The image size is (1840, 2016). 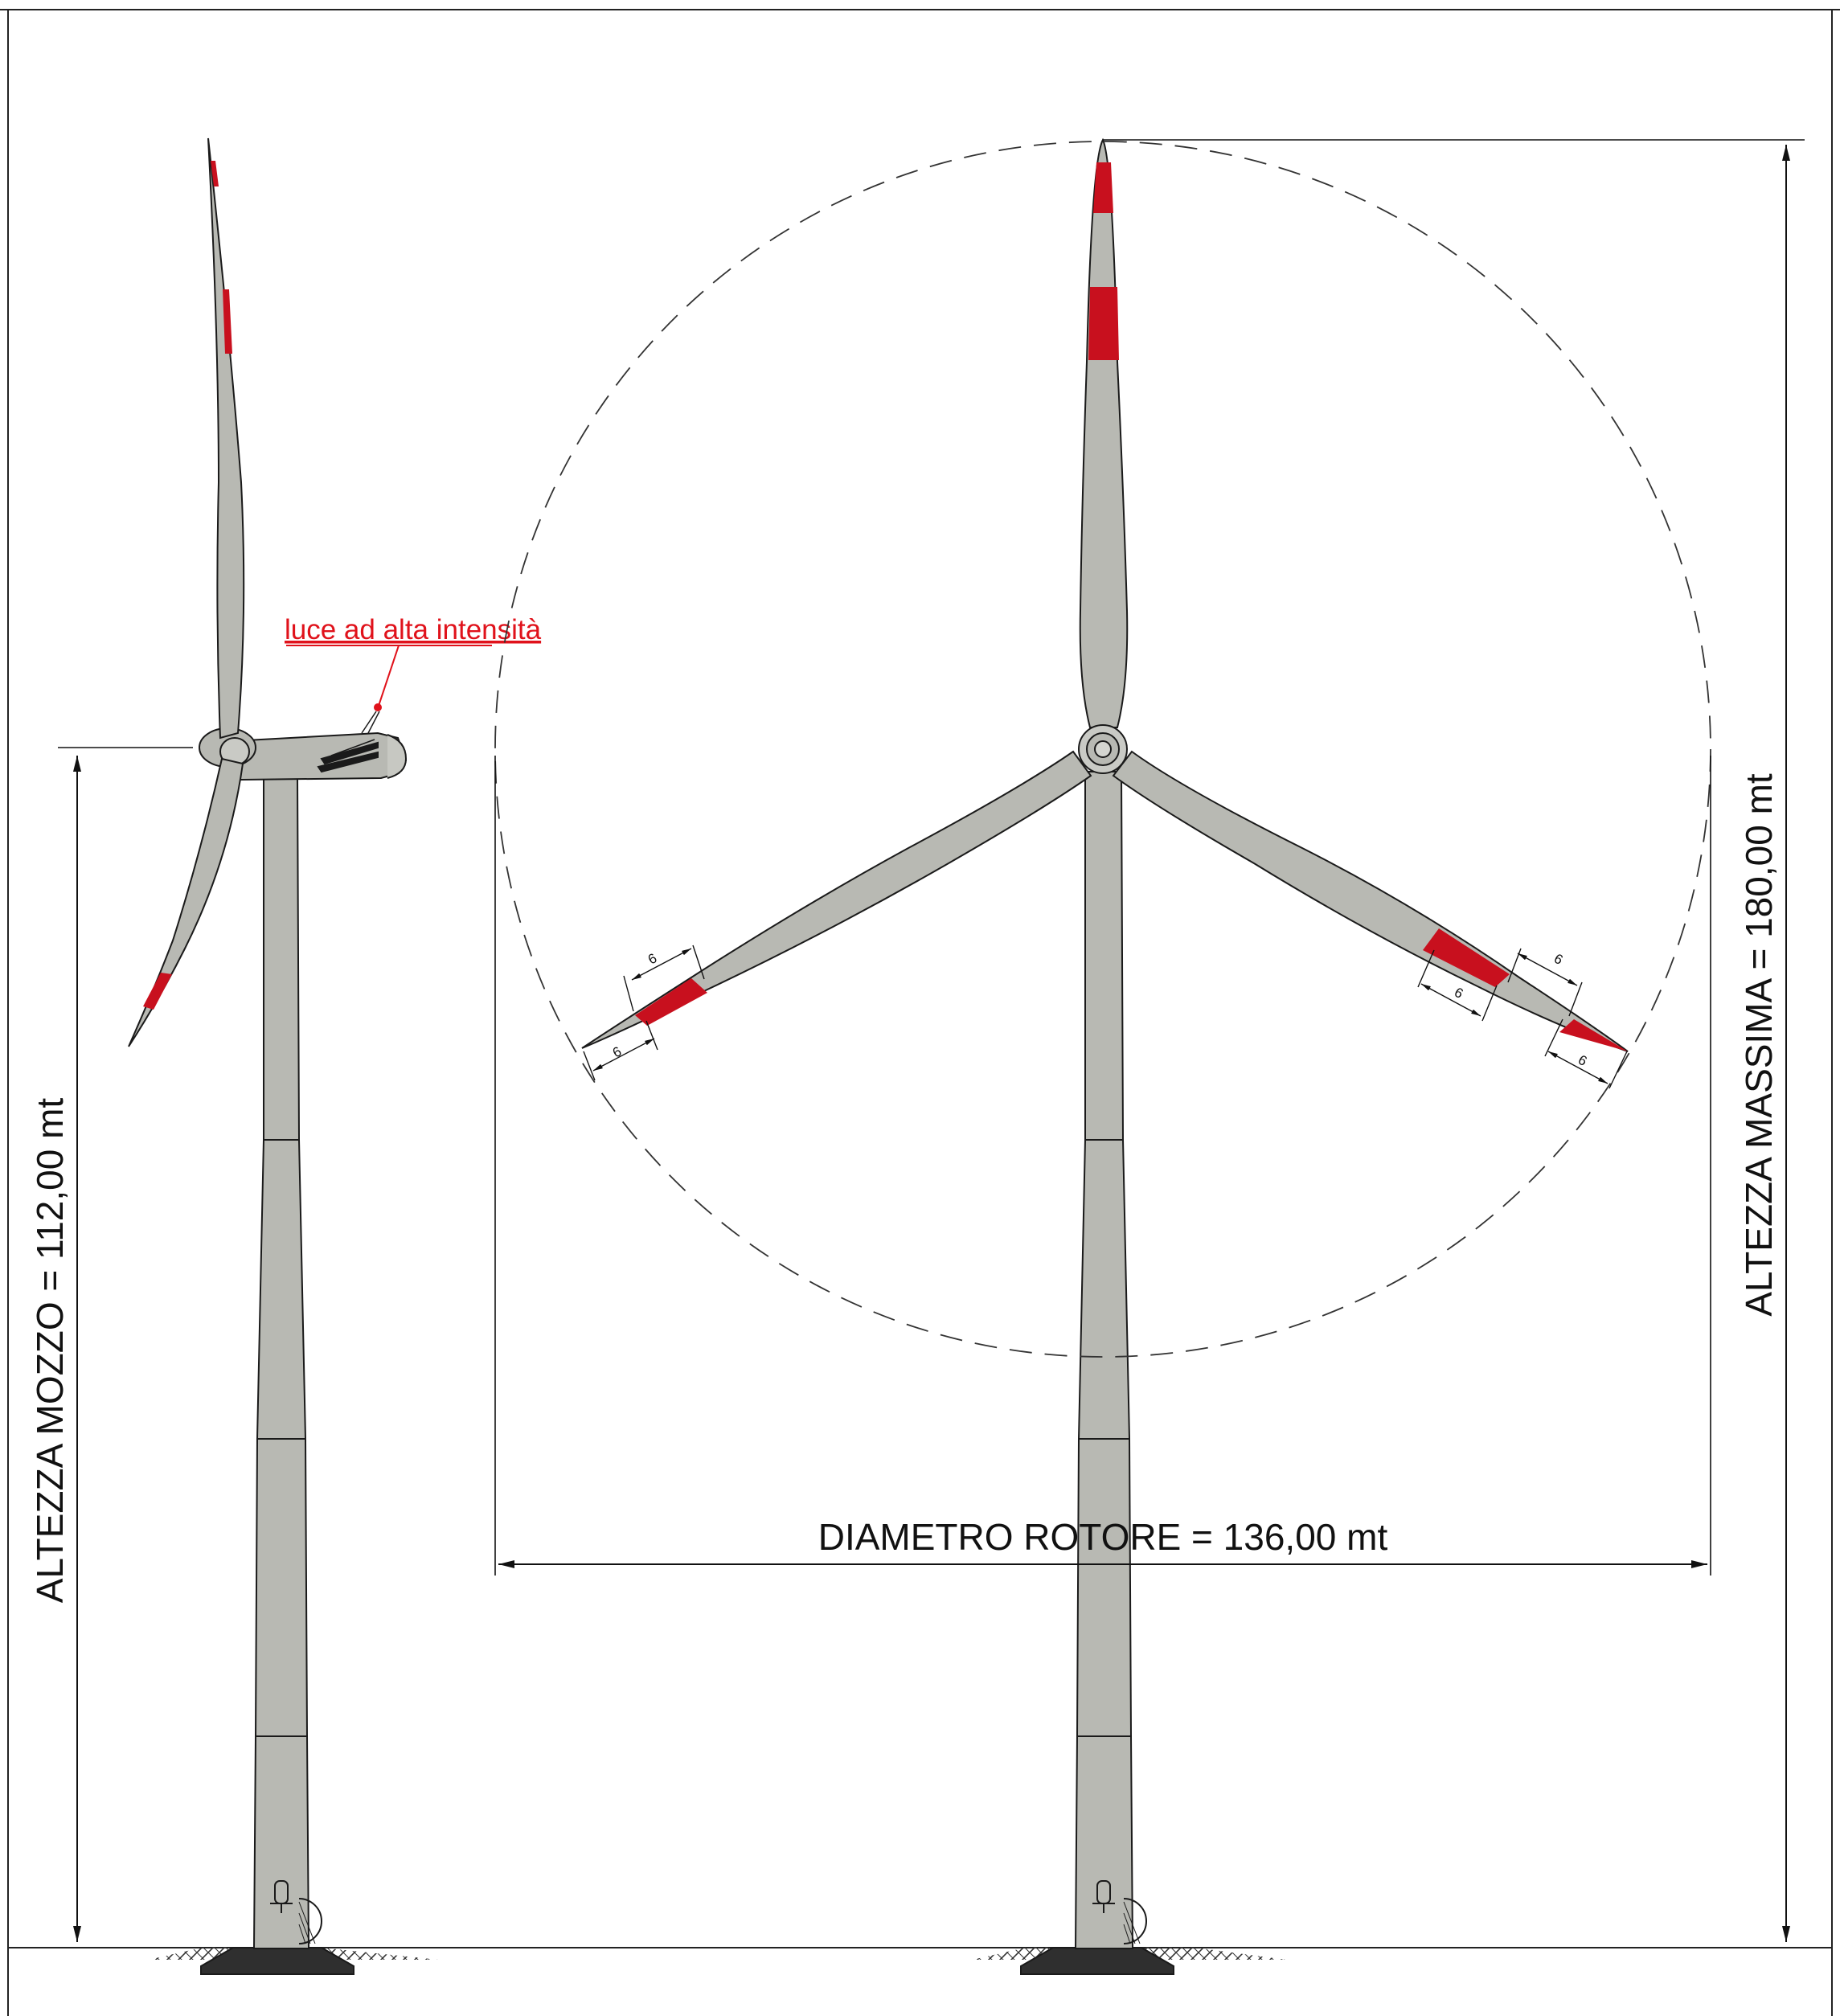 What do you see at coordinates (1370, 901) in the screenshot?
I see `front-right-blade` at bounding box center [1370, 901].